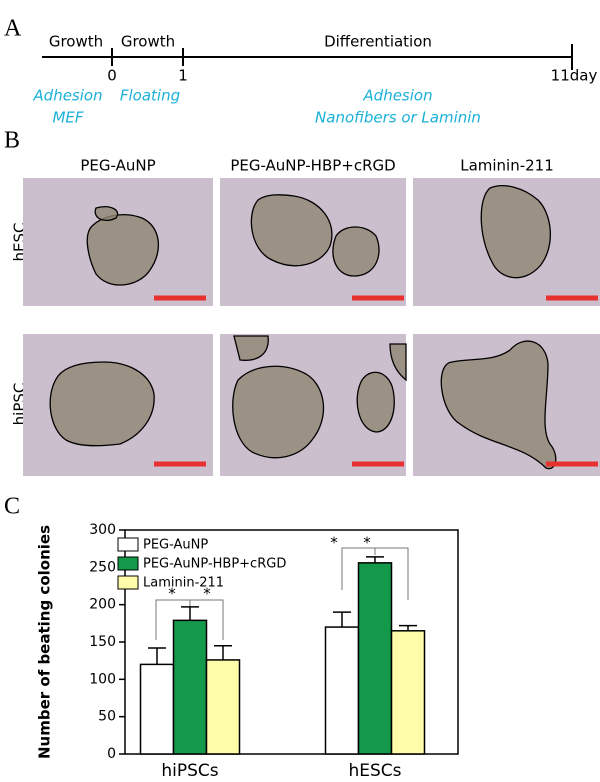 Image resolution: width=600 pixels, height=782 pixels. Describe the element at coordinates (102, 605) in the screenshot. I see `y-tick-label: 200` at that location.